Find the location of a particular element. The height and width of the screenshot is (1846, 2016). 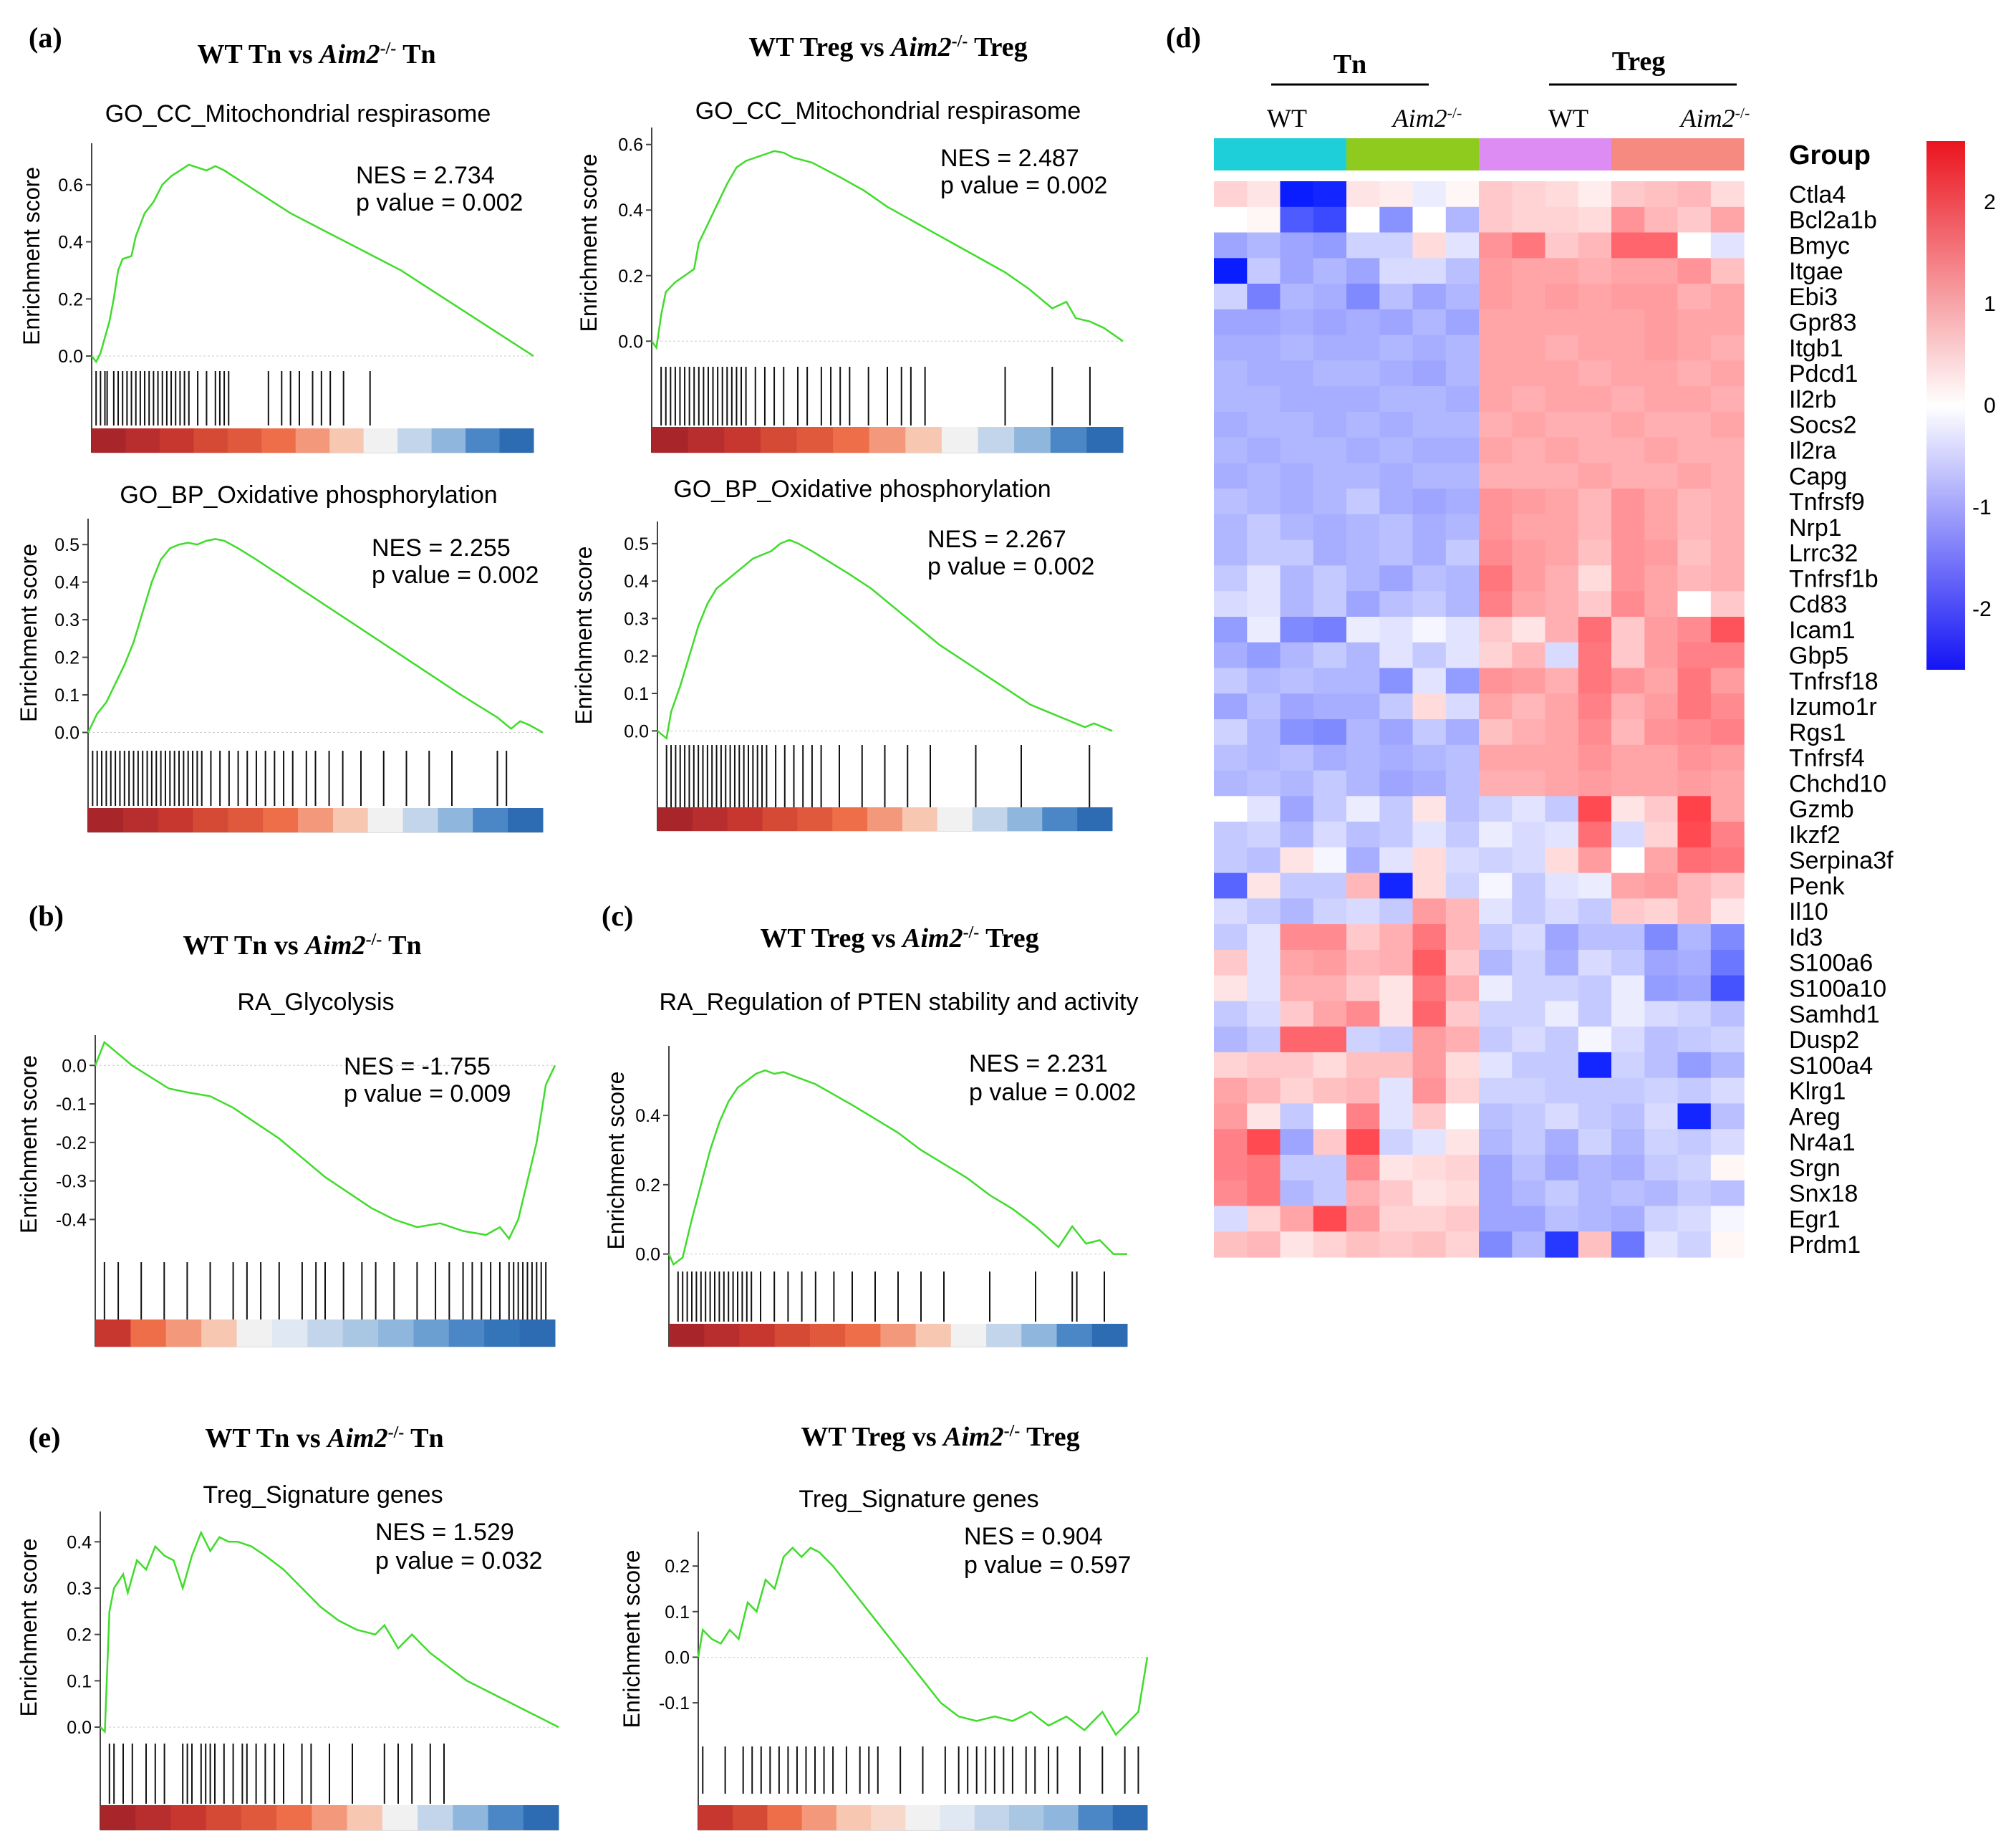

heatmap-gene-label: Il2ra is located at coordinates (1813, 451).